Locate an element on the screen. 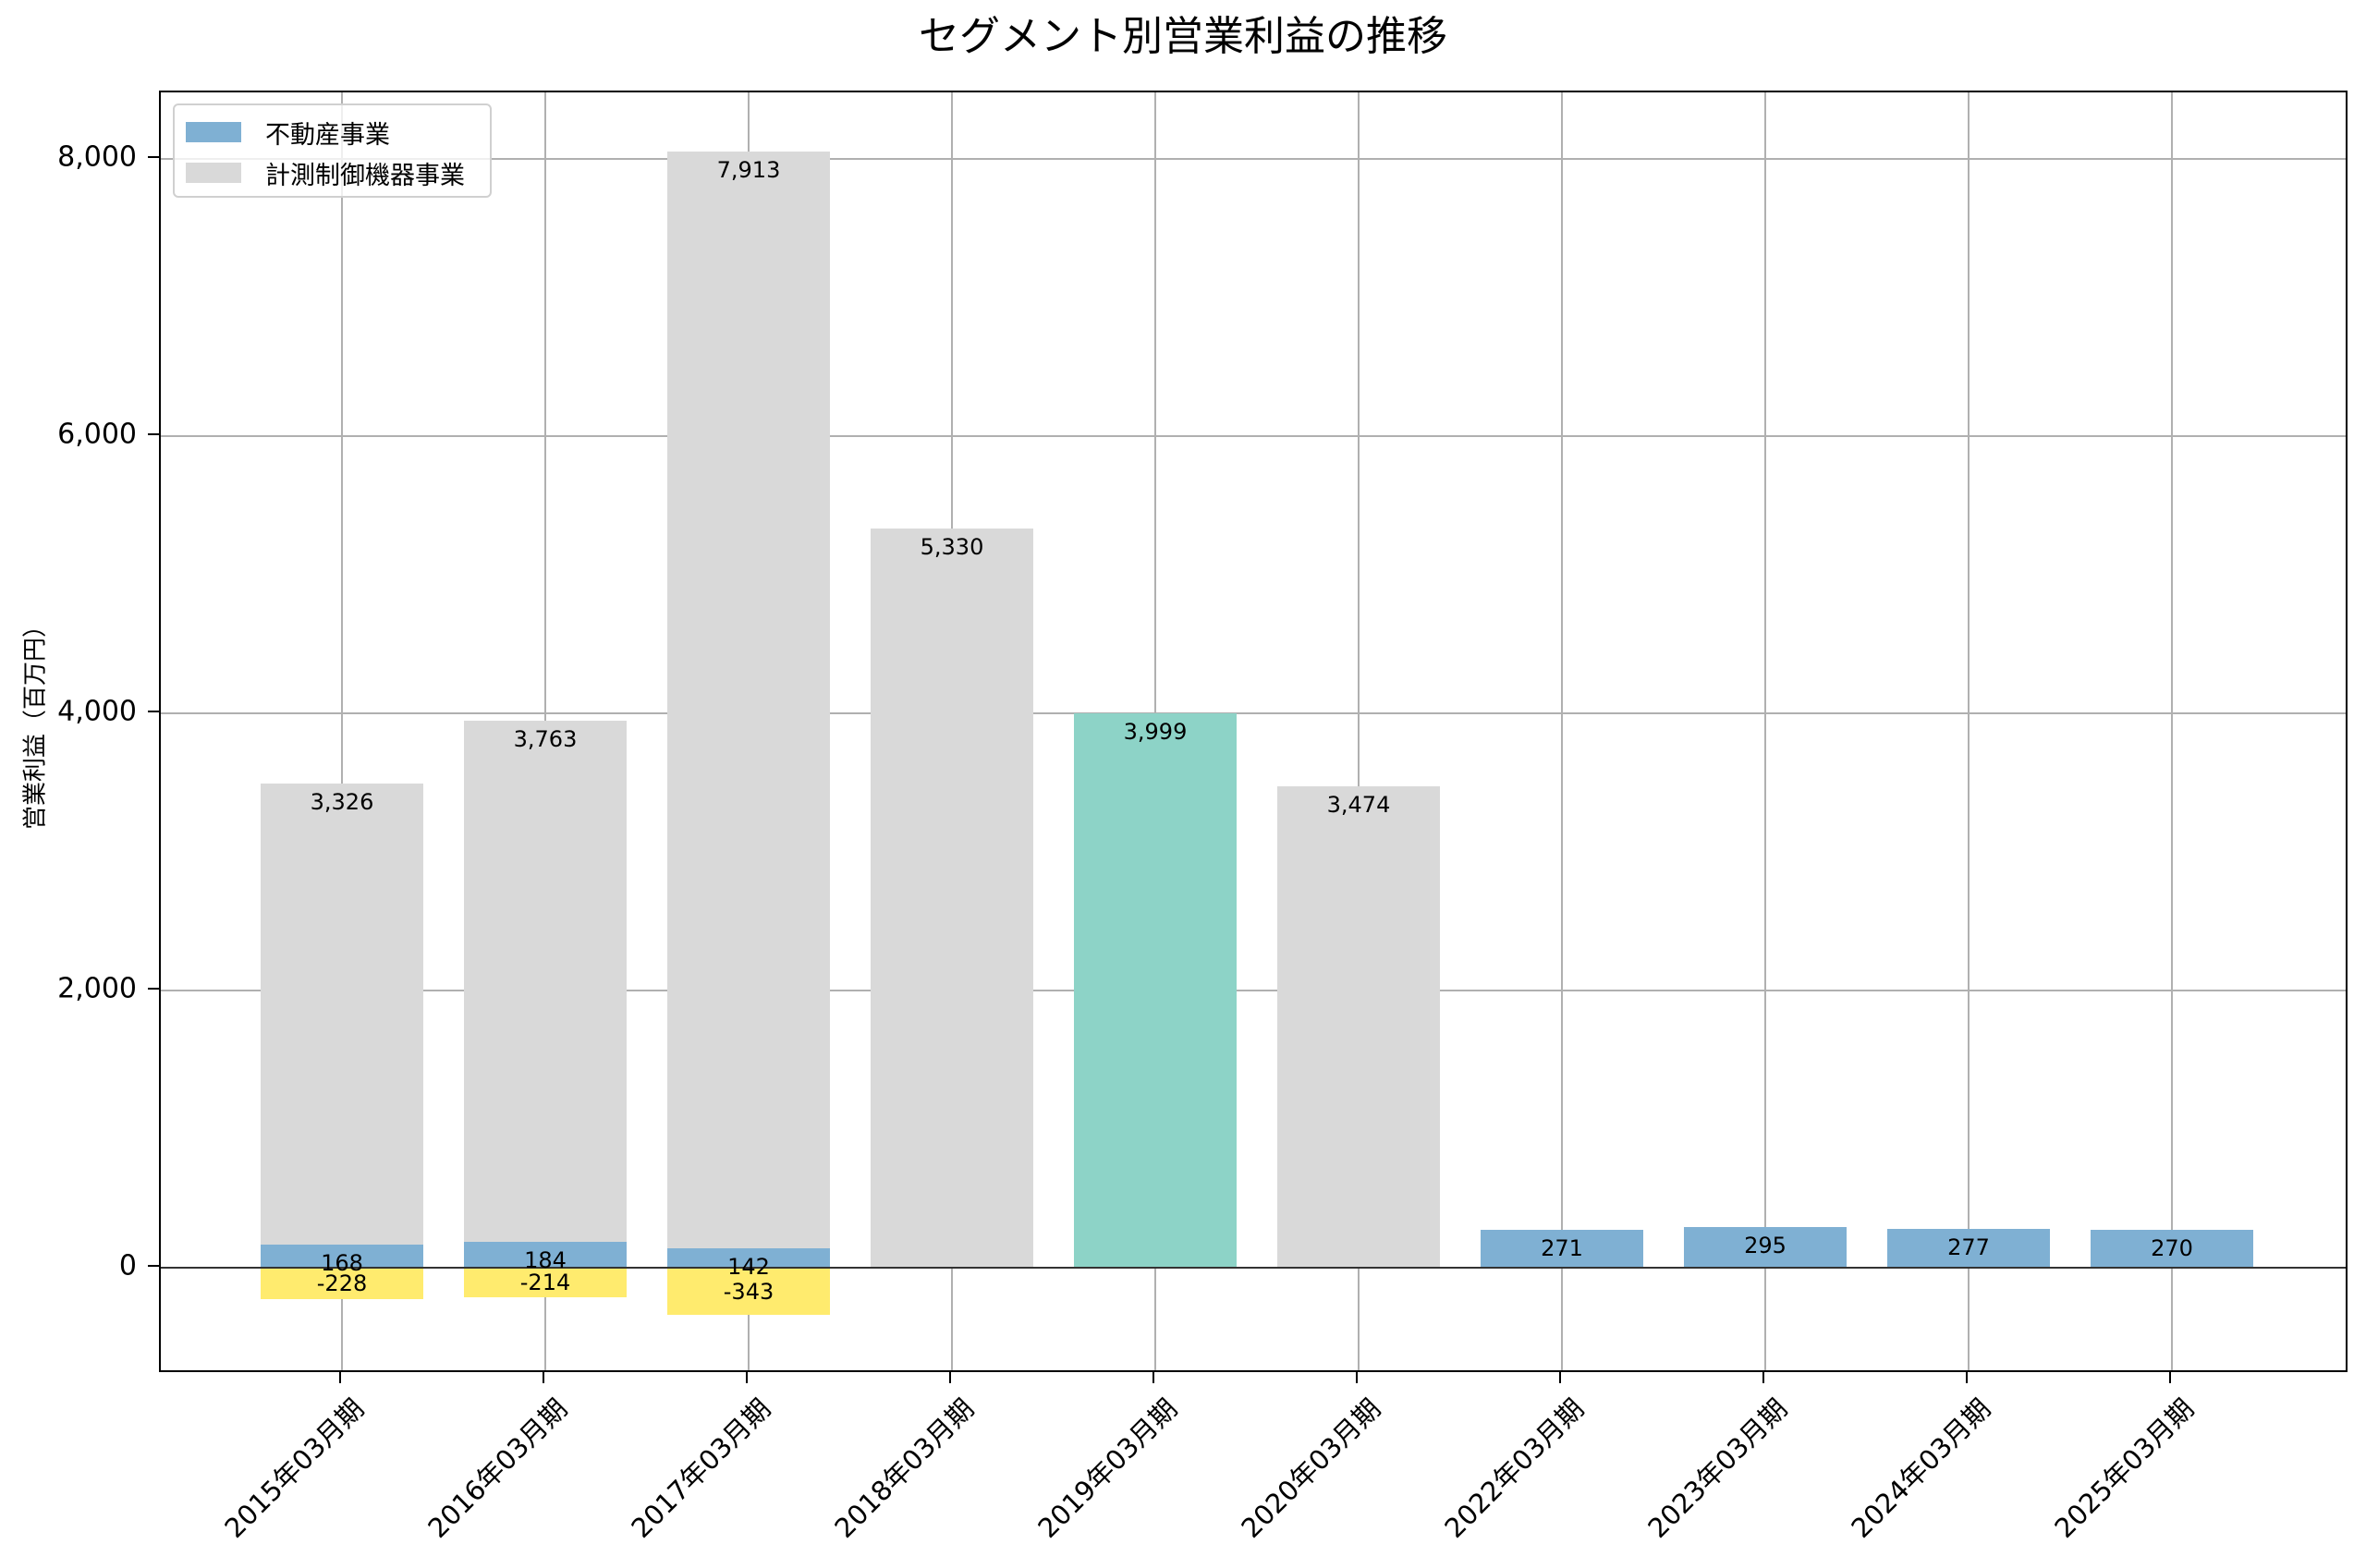  data-label: 5,330 is located at coordinates (952, 547).